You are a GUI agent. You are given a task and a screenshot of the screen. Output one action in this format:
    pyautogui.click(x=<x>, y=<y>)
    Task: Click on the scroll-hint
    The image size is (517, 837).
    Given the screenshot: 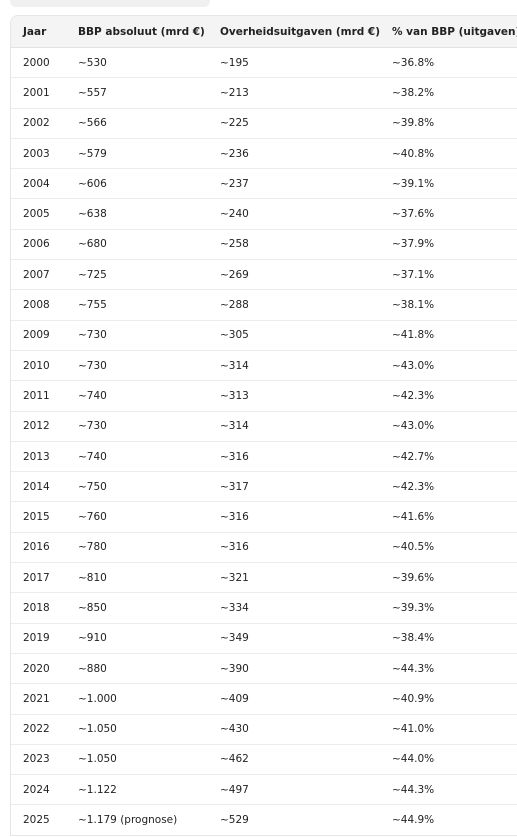 What is the action you would take?
    pyautogui.click(x=110, y=3)
    